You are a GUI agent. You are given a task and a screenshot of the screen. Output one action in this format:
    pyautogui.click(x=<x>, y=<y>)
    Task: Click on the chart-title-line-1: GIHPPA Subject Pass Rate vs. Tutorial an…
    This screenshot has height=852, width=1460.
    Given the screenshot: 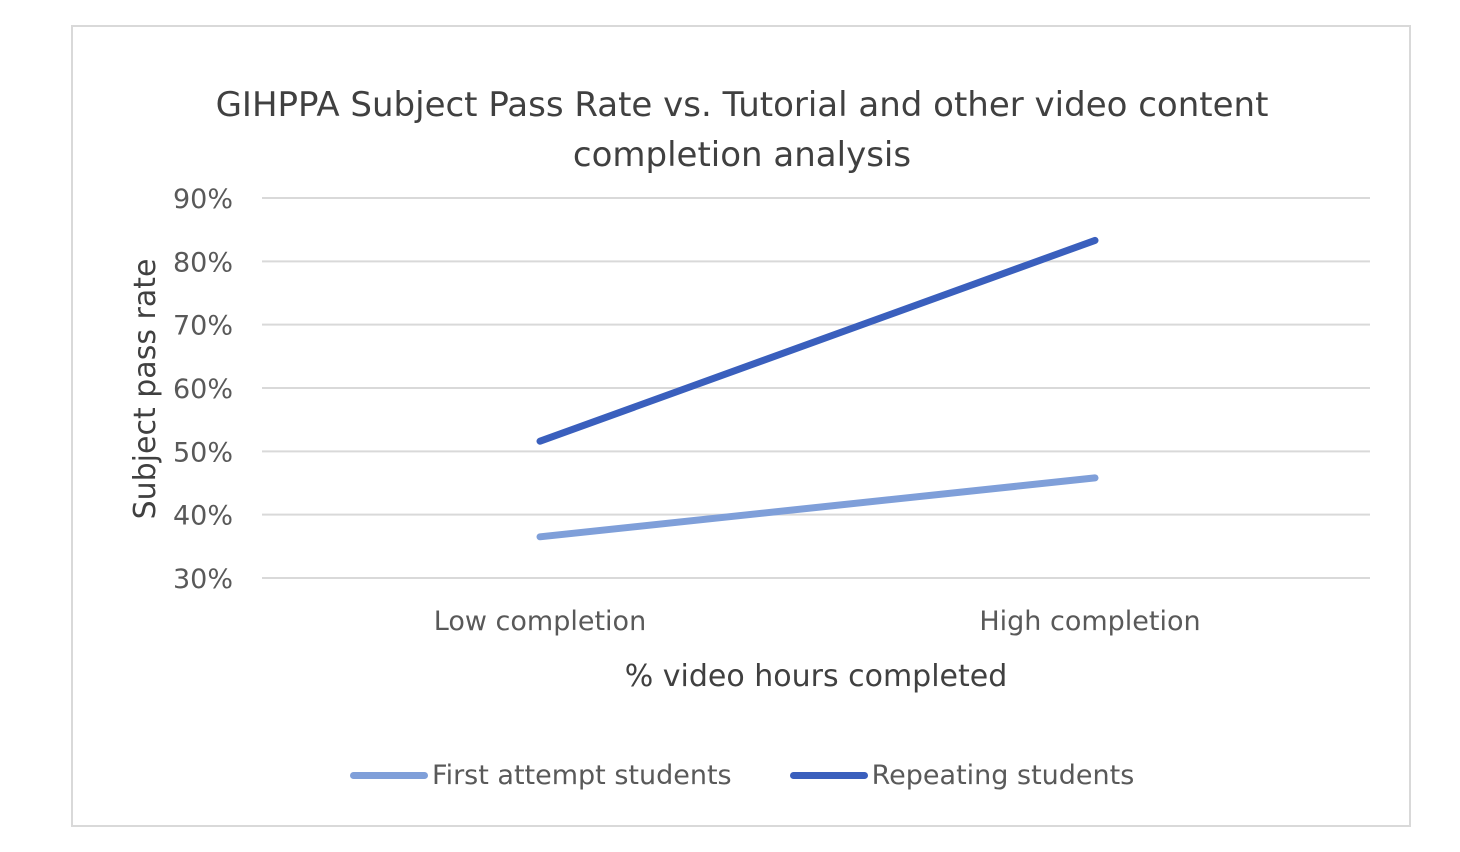 What is the action you would take?
    pyautogui.click(x=742, y=105)
    